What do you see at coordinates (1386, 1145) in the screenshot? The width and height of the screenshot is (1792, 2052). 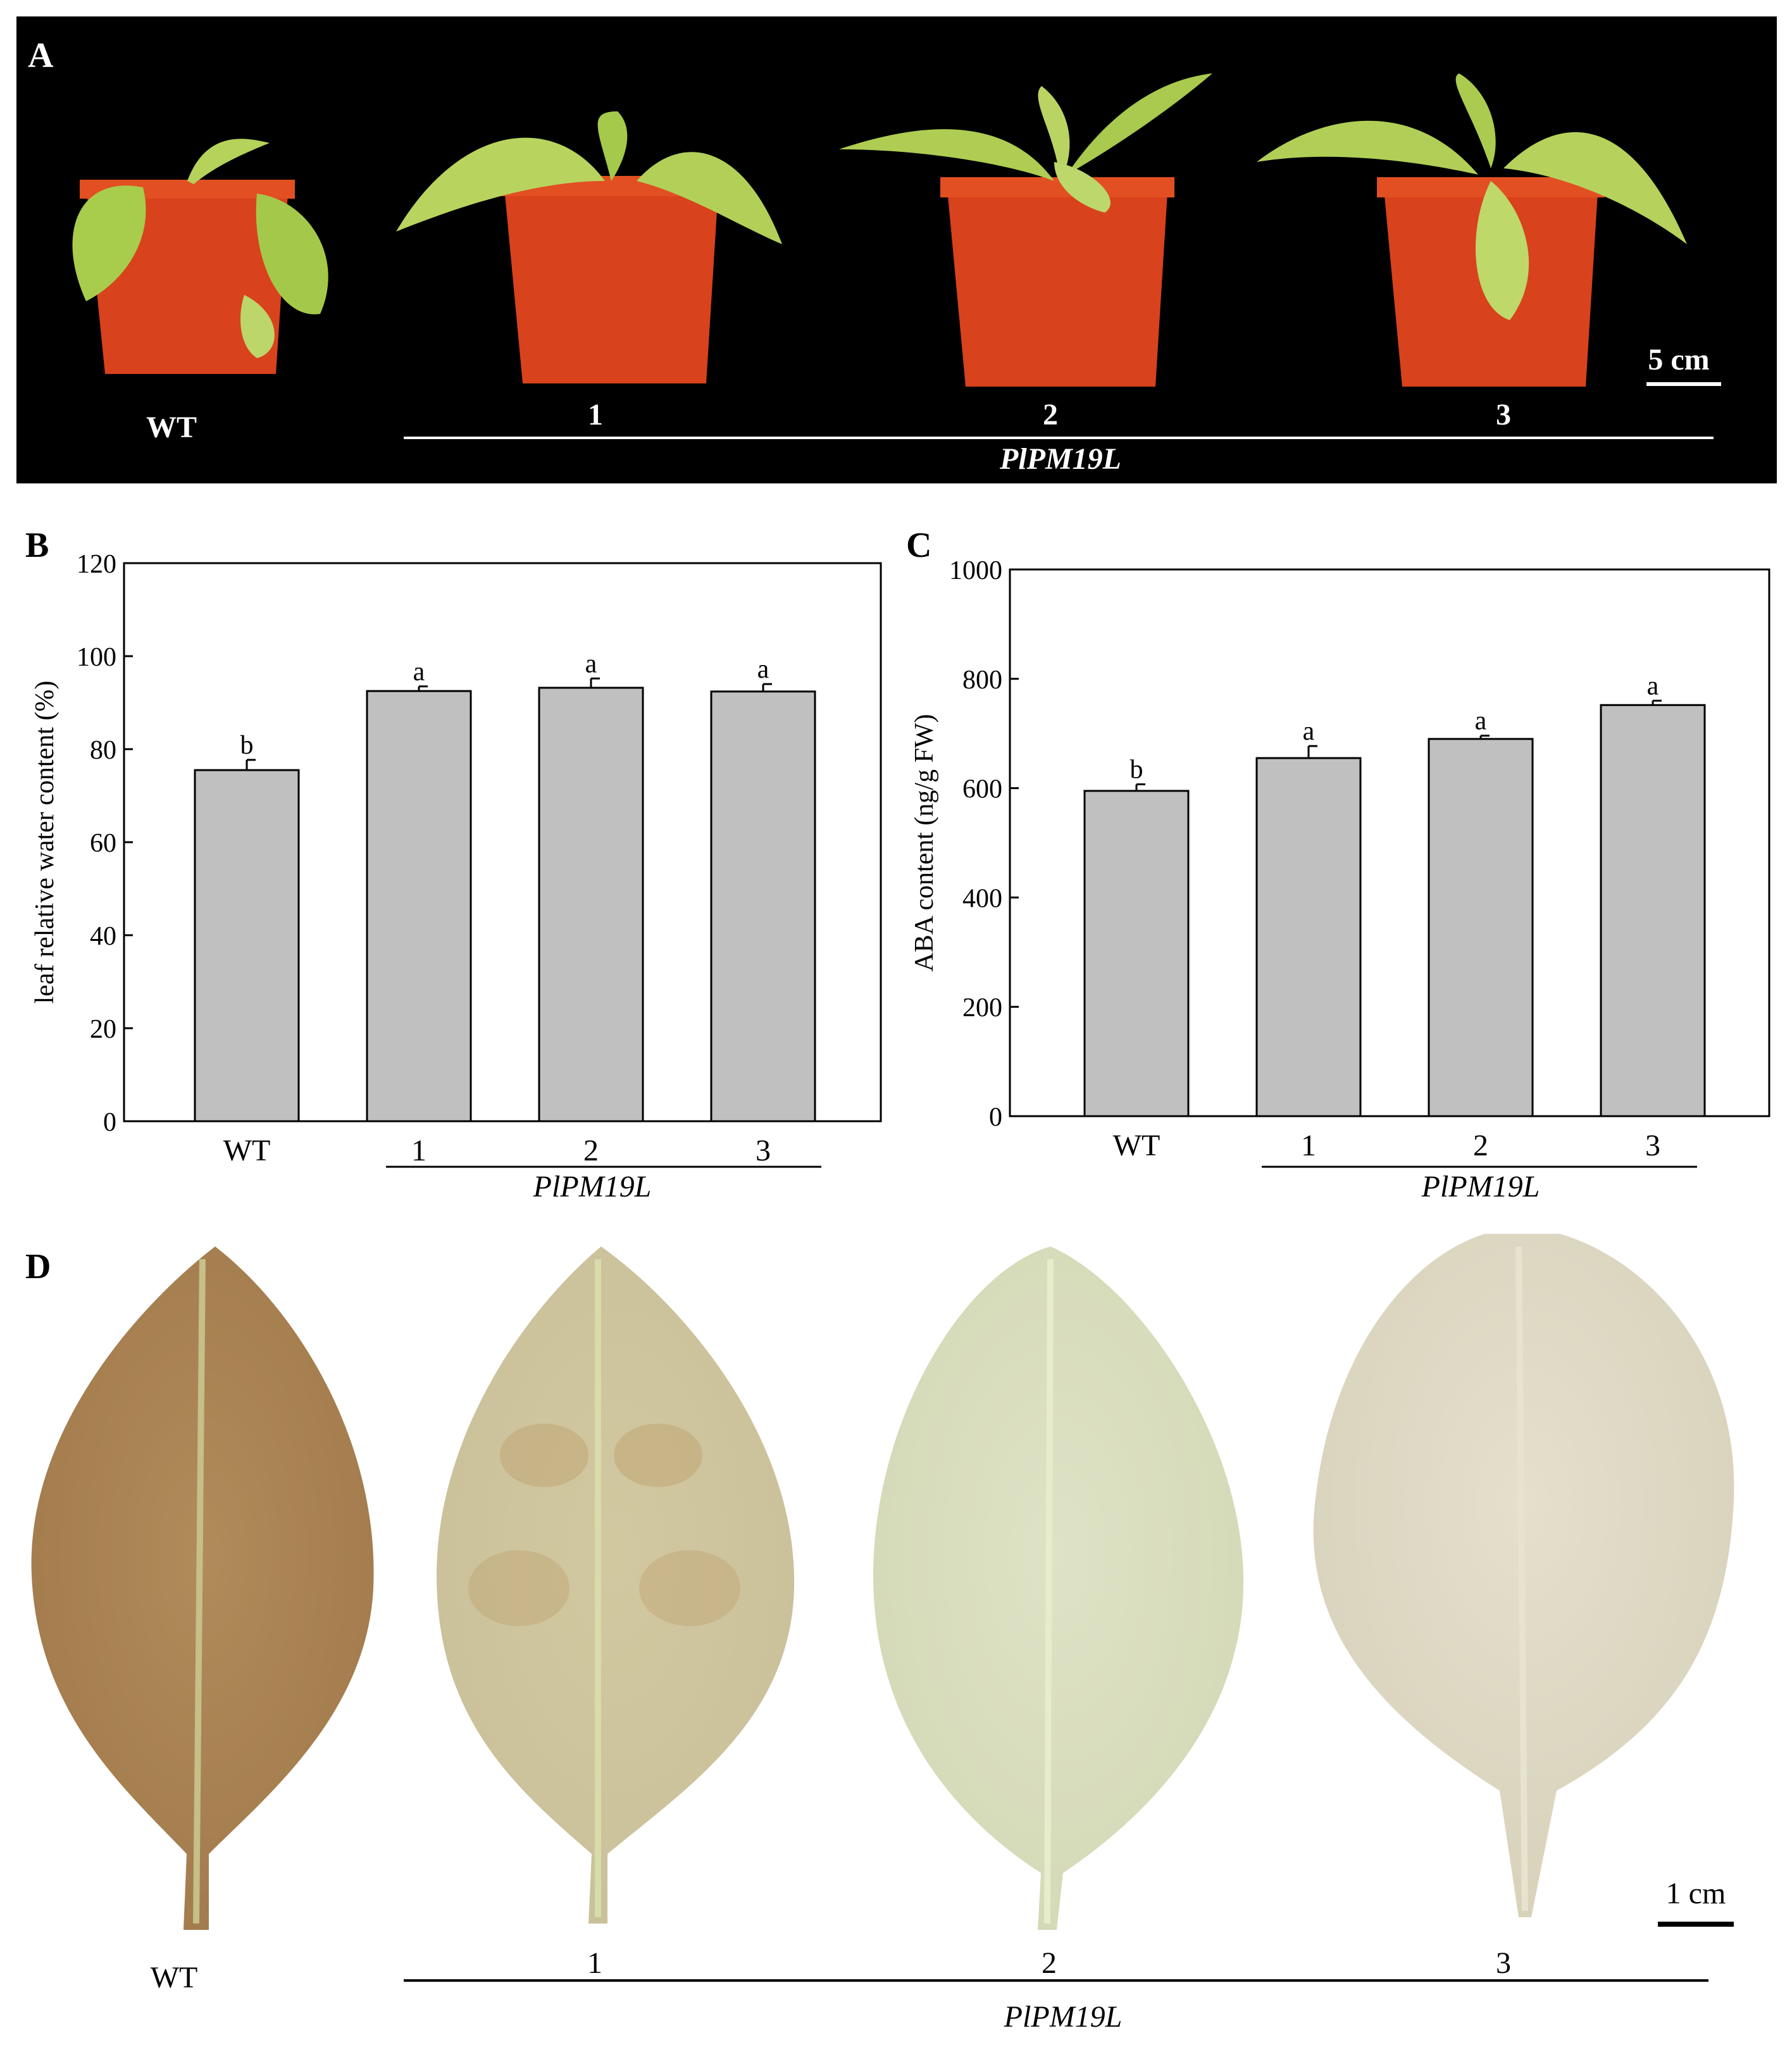 I see `panel-c-x-axis: WT 1 2 3` at bounding box center [1386, 1145].